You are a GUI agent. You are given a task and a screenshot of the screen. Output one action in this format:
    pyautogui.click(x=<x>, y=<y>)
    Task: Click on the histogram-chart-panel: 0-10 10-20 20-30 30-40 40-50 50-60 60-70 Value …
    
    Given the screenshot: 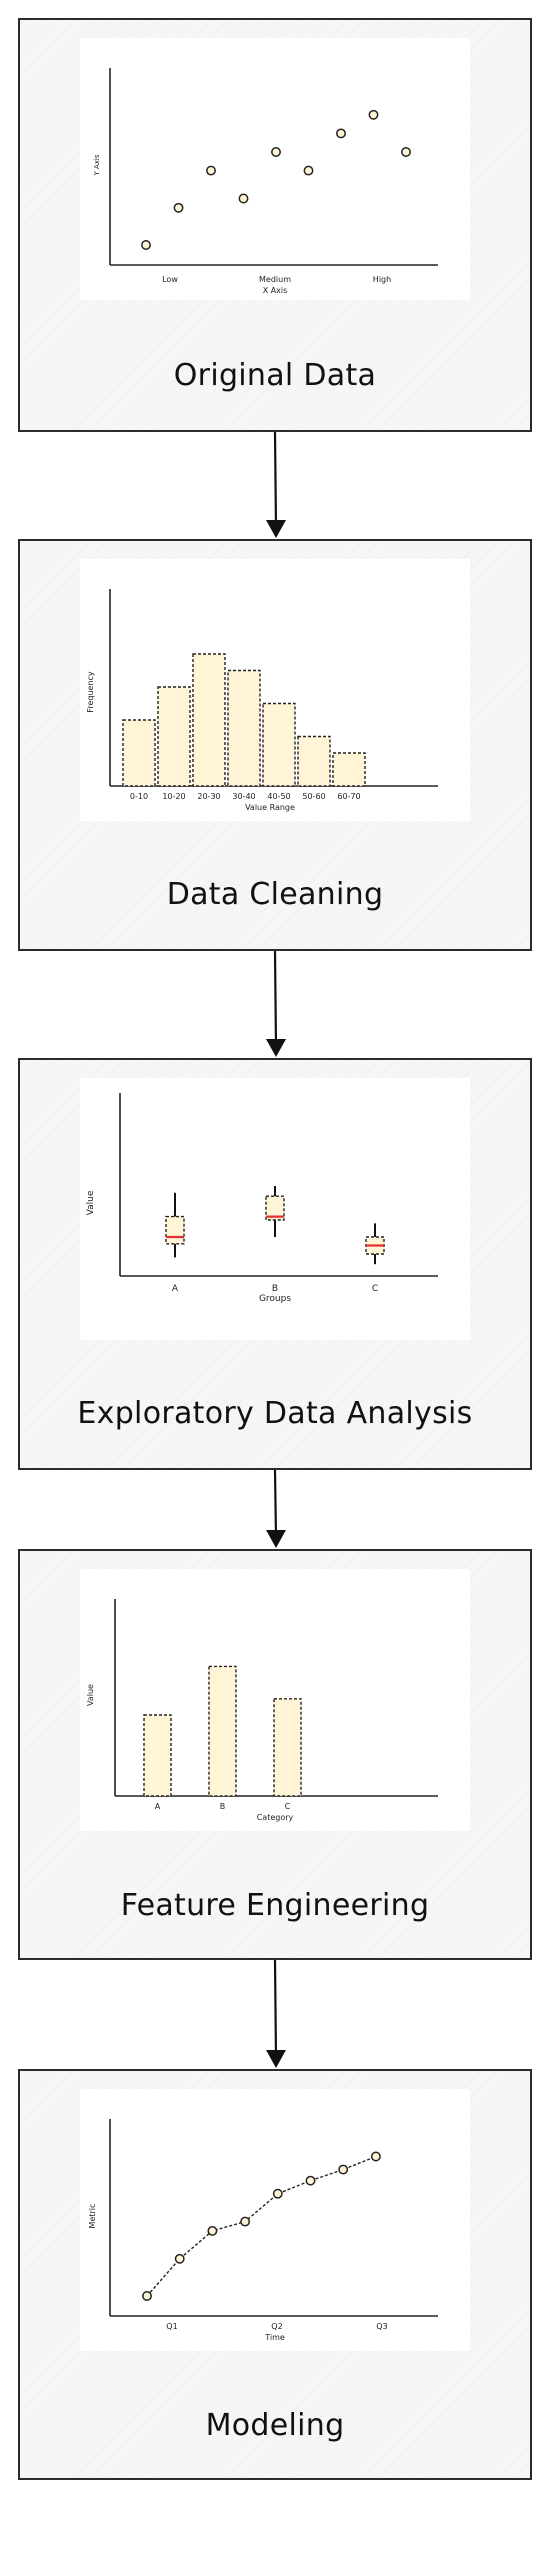 What is the action you would take?
    pyautogui.click(x=275, y=690)
    